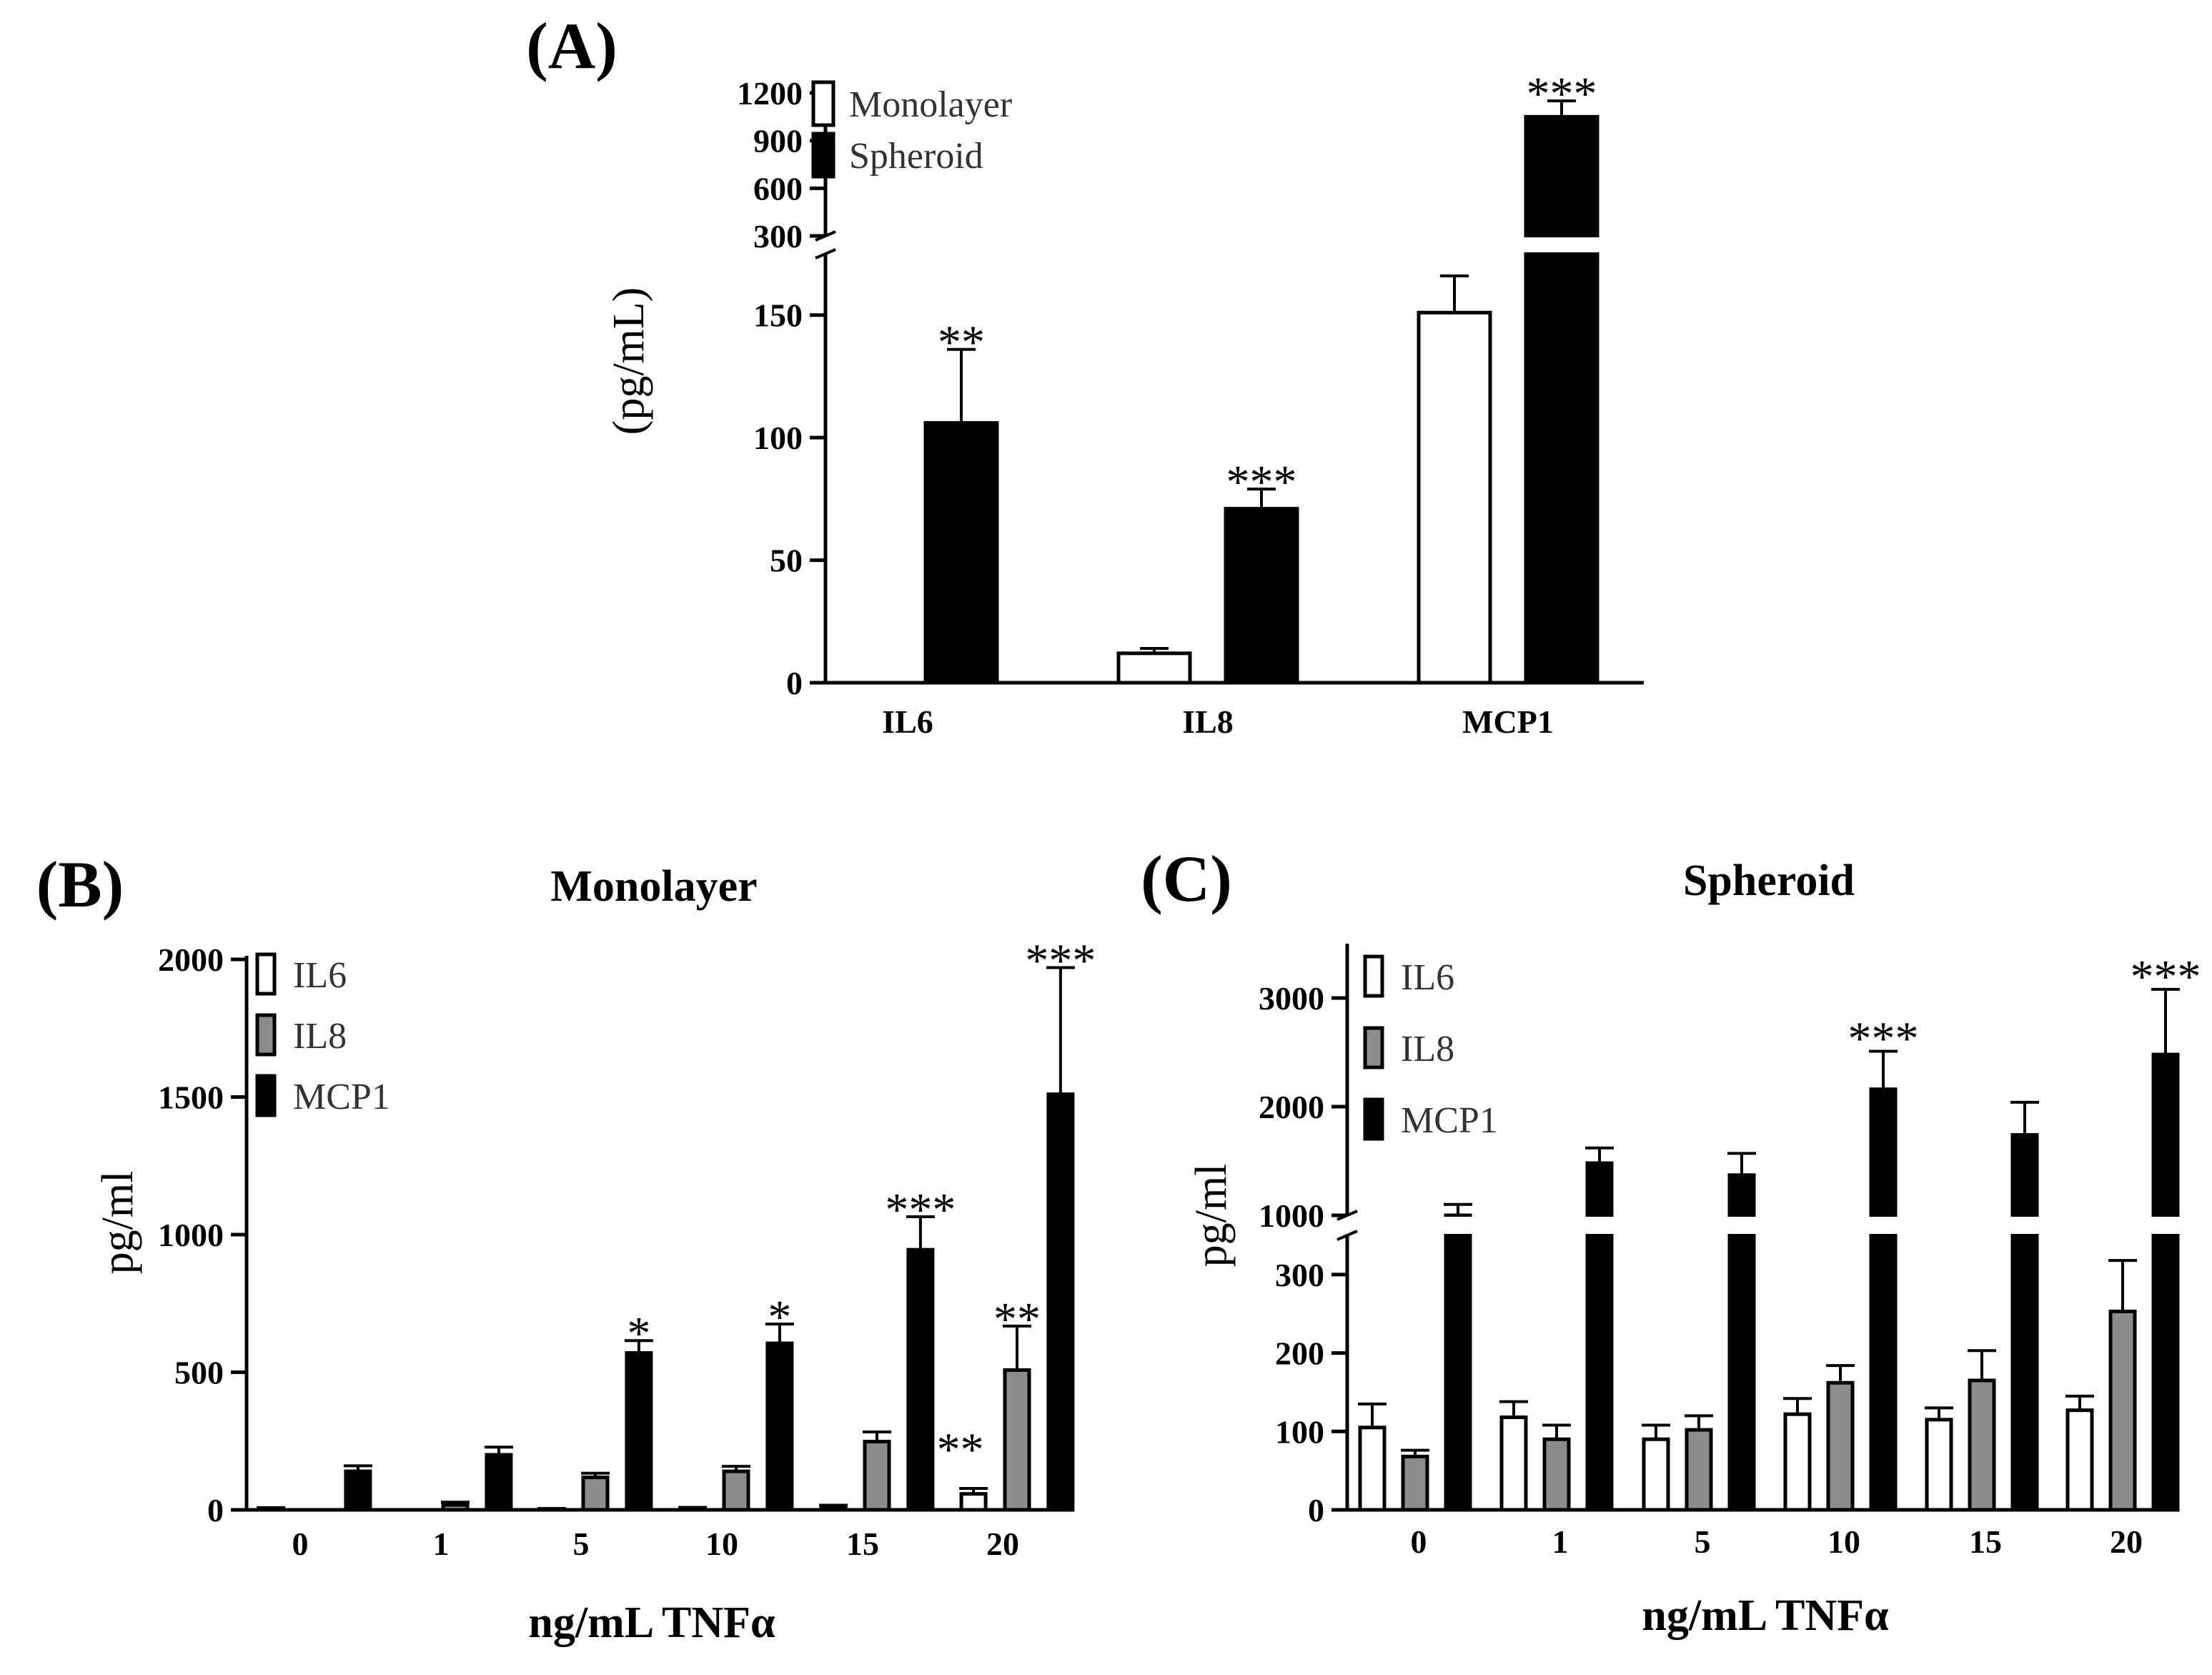 Image resolution: width=2212 pixels, height=1675 pixels. What do you see at coordinates (778, 236) in the screenshot?
I see `y-tick-label: 300` at bounding box center [778, 236].